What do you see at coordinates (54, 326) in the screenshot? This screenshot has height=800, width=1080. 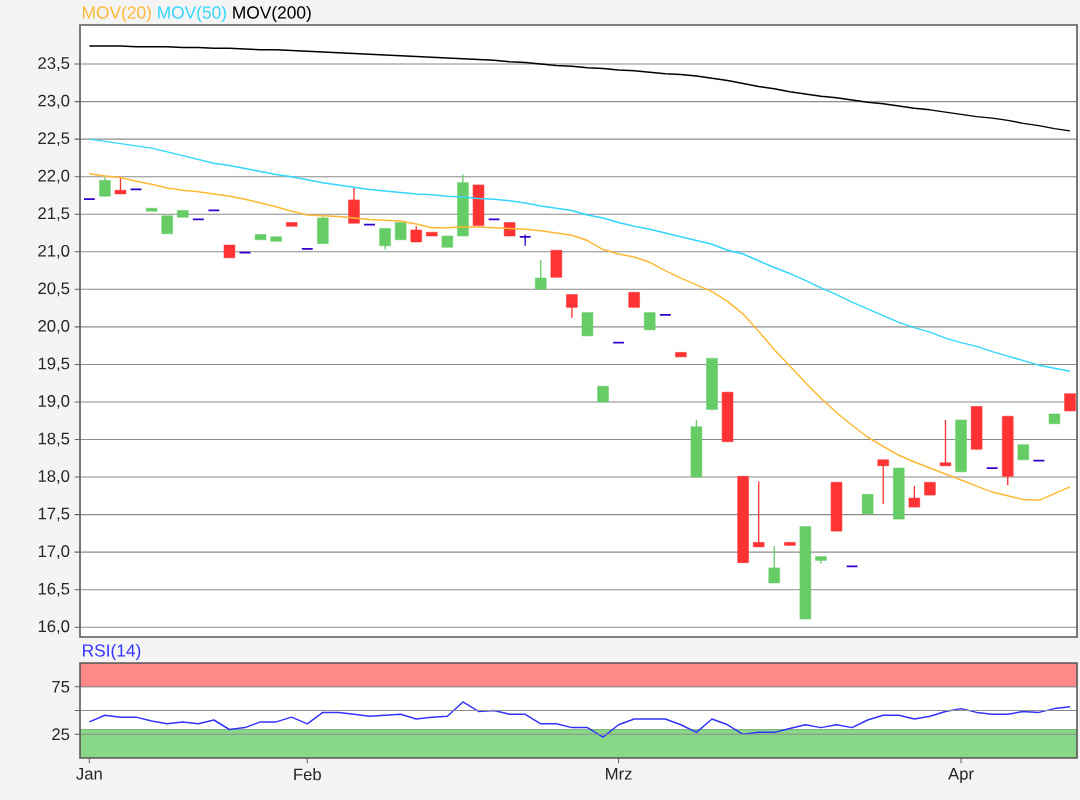 I see `y-tick-label: 20,0` at bounding box center [54, 326].